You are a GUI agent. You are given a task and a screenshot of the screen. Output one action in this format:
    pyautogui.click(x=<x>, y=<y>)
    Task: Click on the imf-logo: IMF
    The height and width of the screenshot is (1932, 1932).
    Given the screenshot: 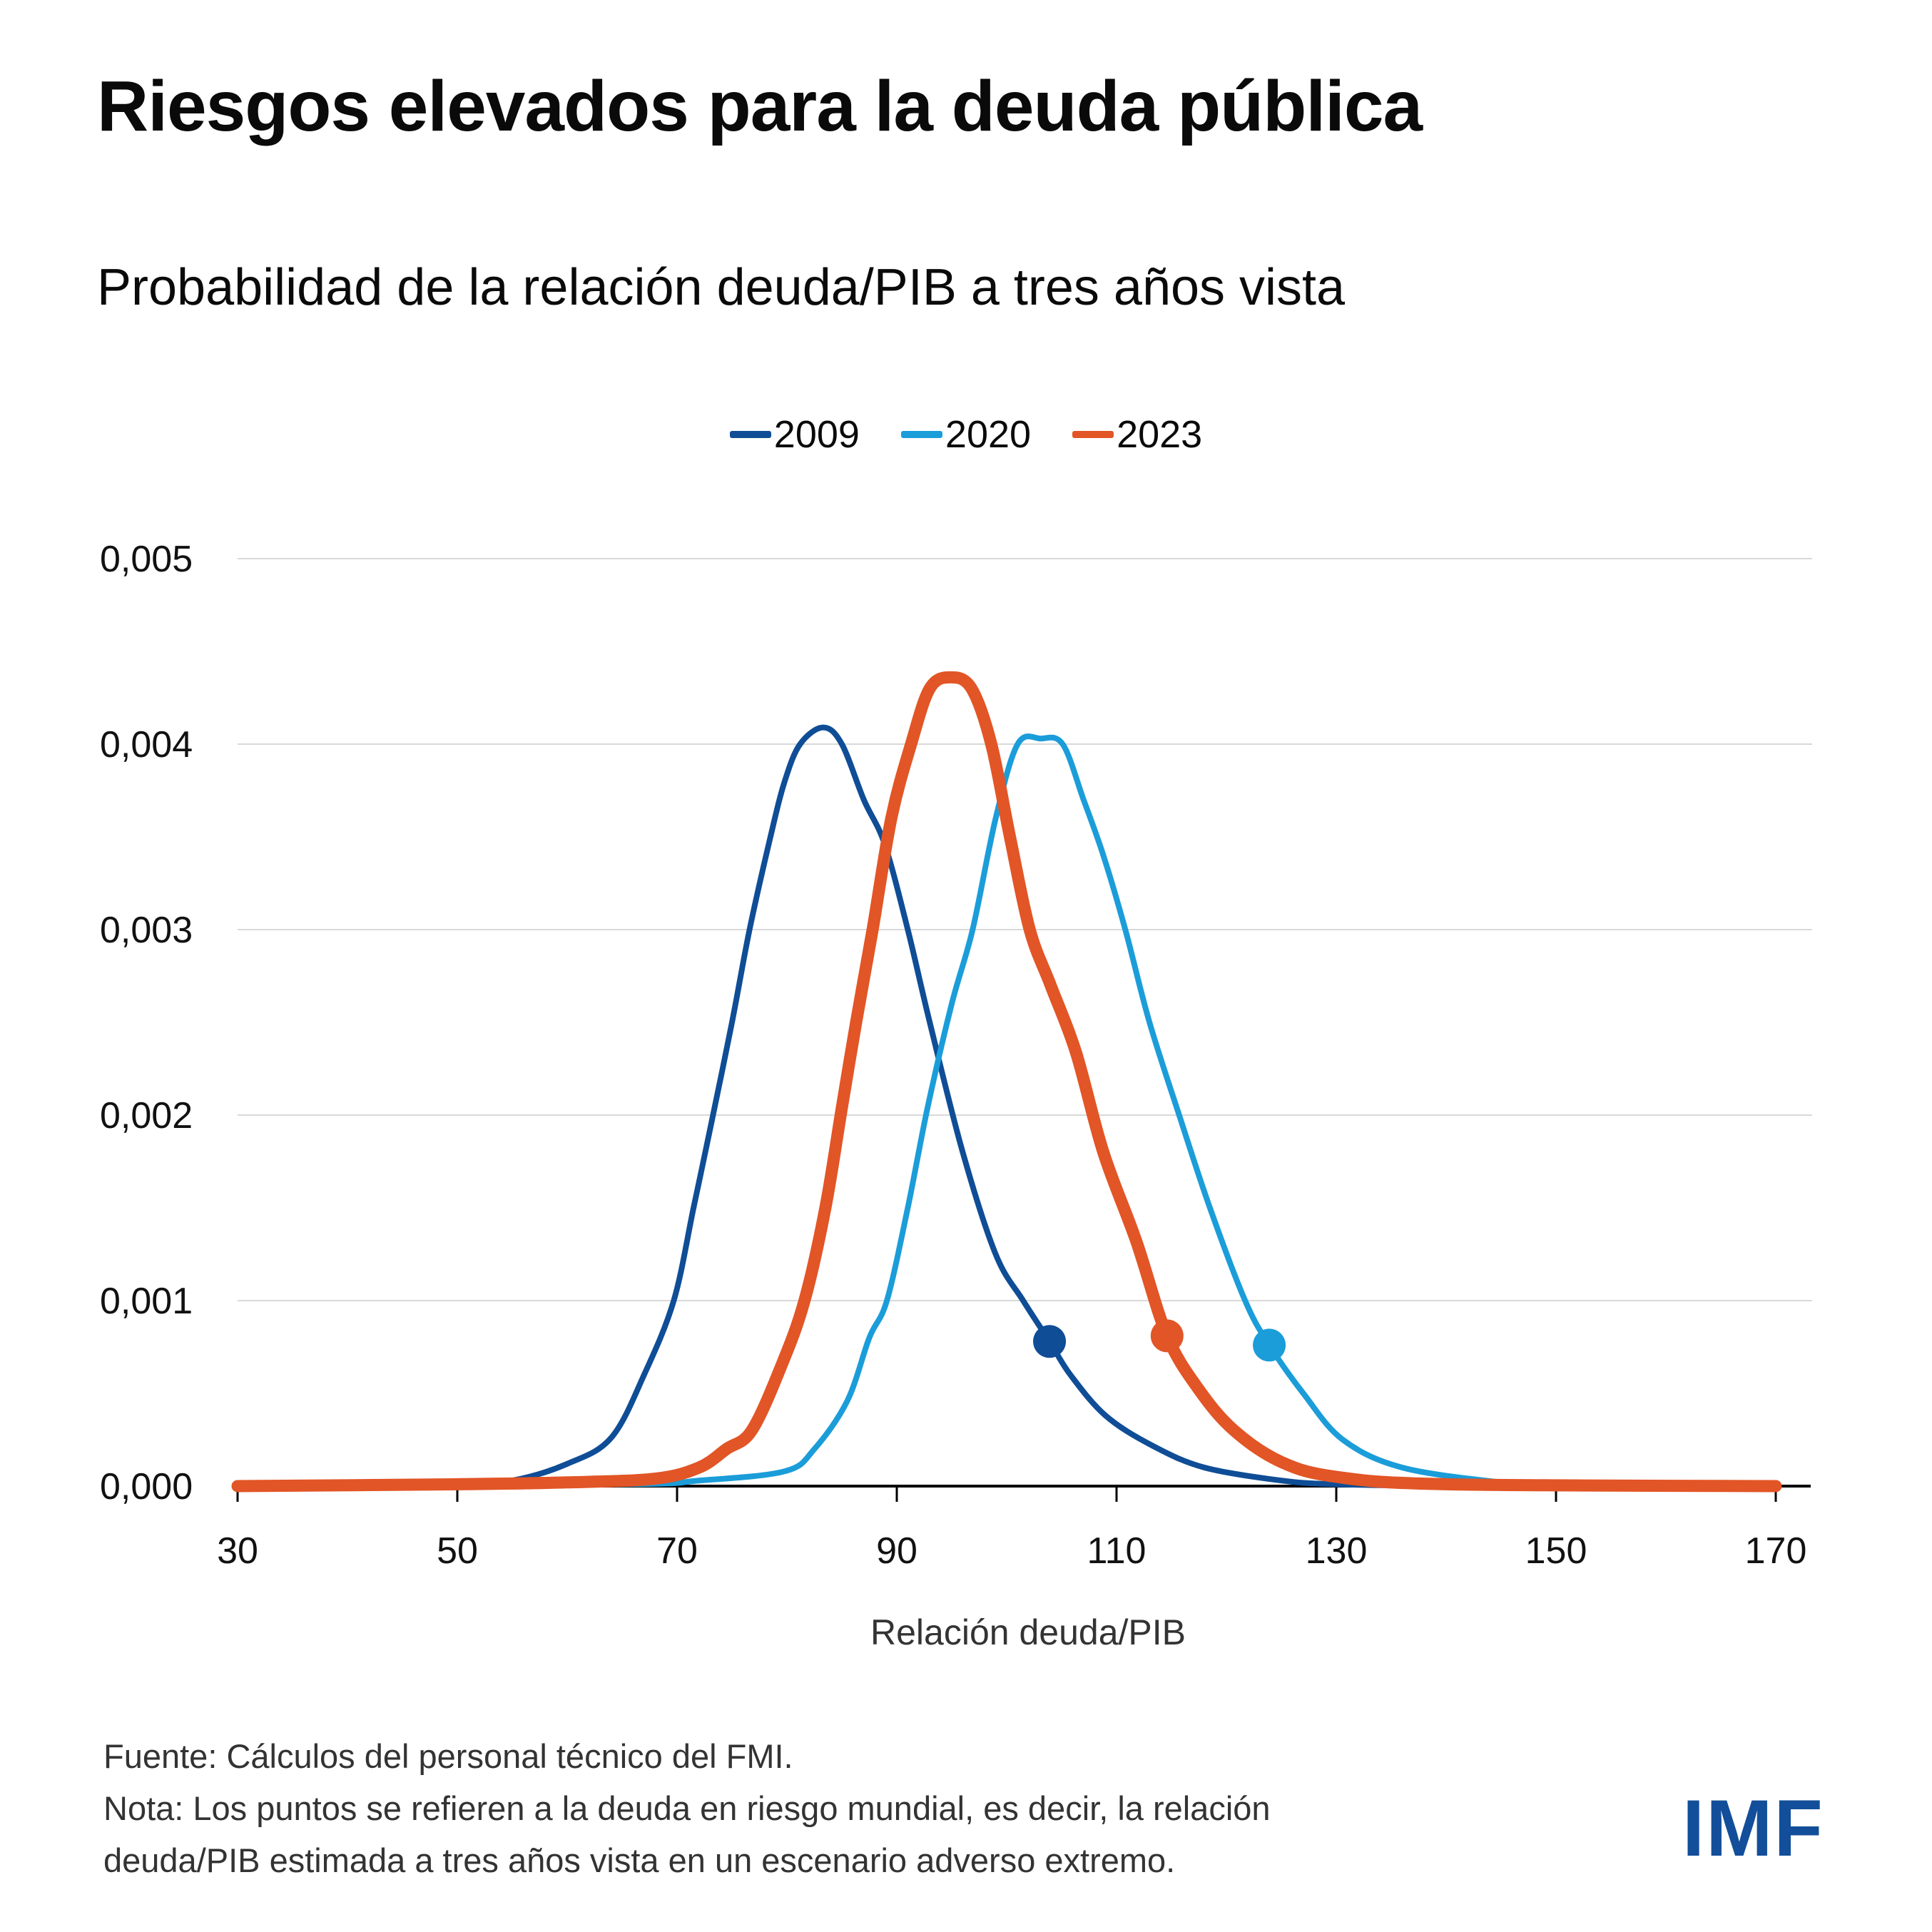 What is the action you would take?
    pyautogui.click(x=1753, y=1828)
    